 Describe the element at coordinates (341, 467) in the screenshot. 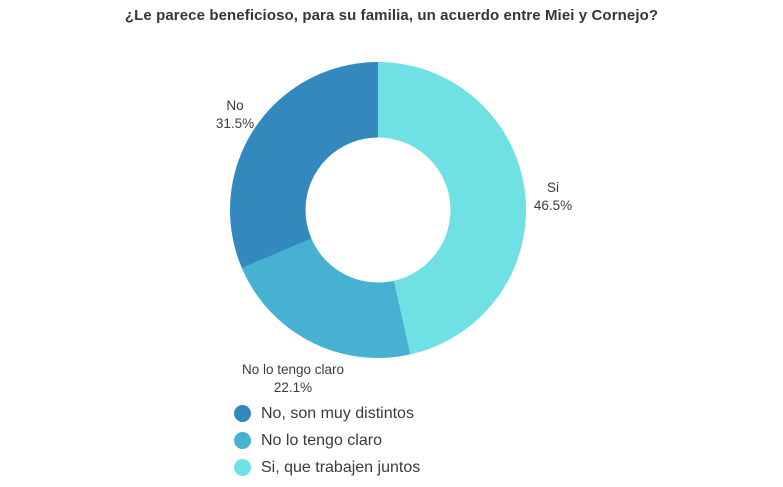

I see `legend-label: Si, que trabajen juntos` at that location.